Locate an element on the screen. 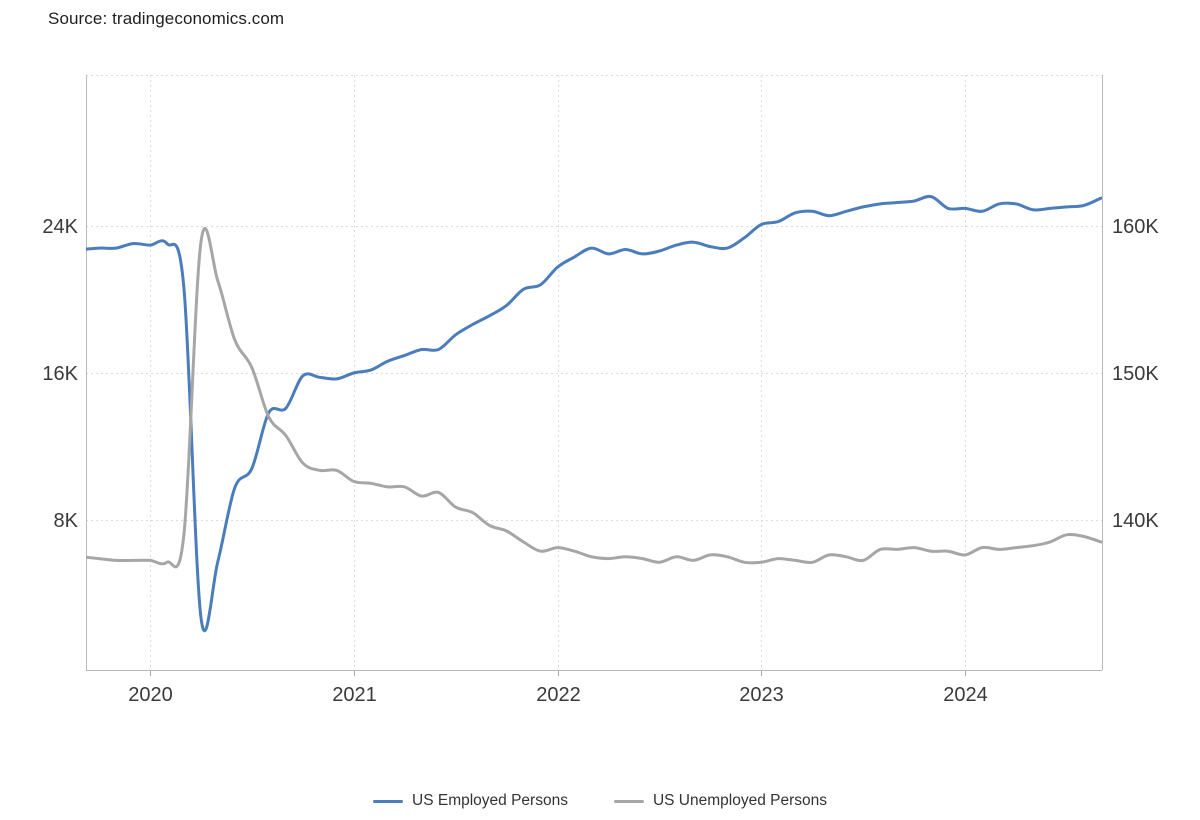 The height and width of the screenshot is (820, 1200). x-axis-label-2023: 2023 is located at coordinates (761, 695).